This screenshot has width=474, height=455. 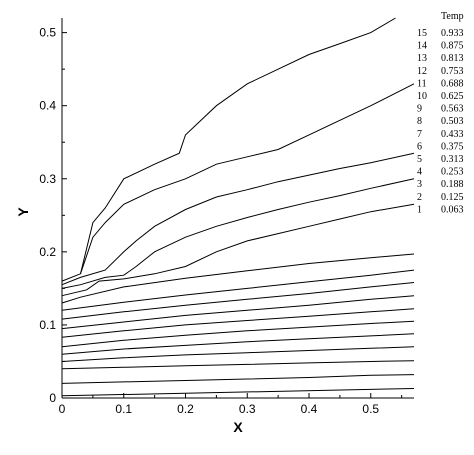 What do you see at coordinates (452, 209) in the screenshot?
I see `legend-value: 0.063` at bounding box center [452, 209].